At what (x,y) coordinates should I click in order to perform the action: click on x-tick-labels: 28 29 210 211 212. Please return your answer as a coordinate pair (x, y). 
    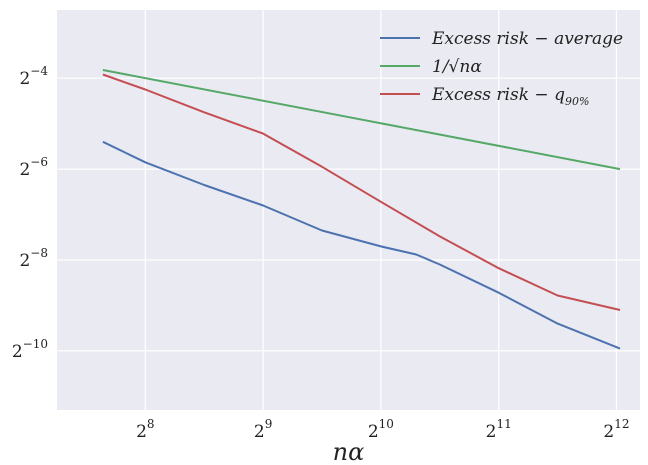
    Looking at the image, I should click on (382, 429).